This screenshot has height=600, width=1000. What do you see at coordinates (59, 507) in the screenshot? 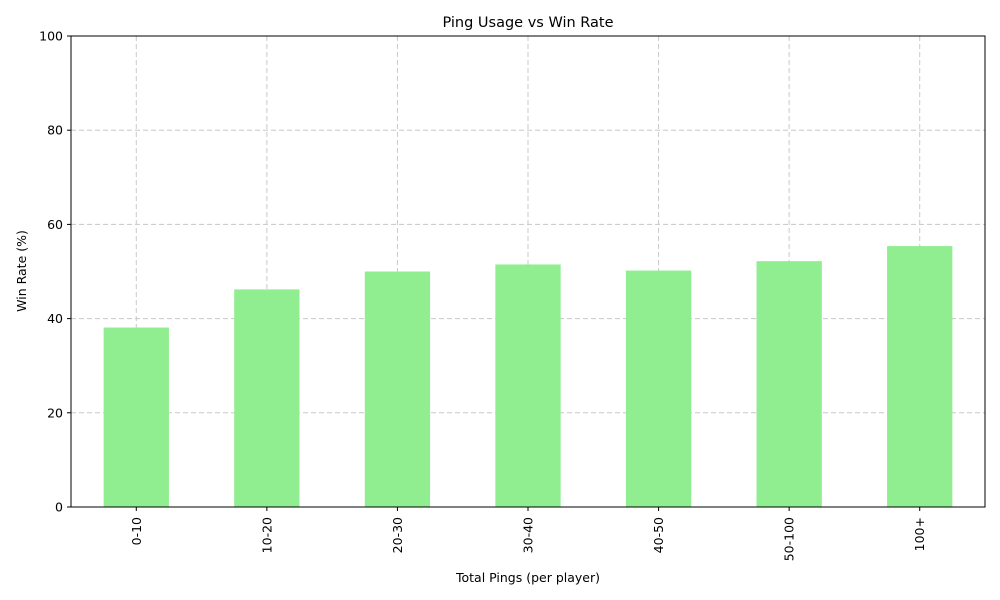
I see `y-tick-label: 0` at bounding box center [59, 507].